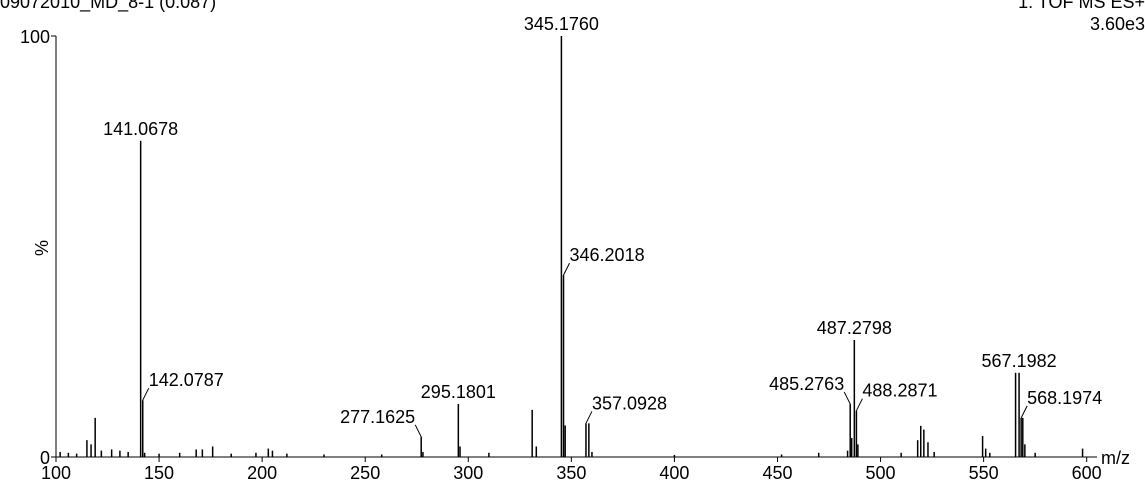 Image resolution: width=1145 pixels, height=489 pixels. What do you see at coordinates (186, 380) in the screenshot?
I see `peak-label: 142.0787` at bounding box center [186, 380].